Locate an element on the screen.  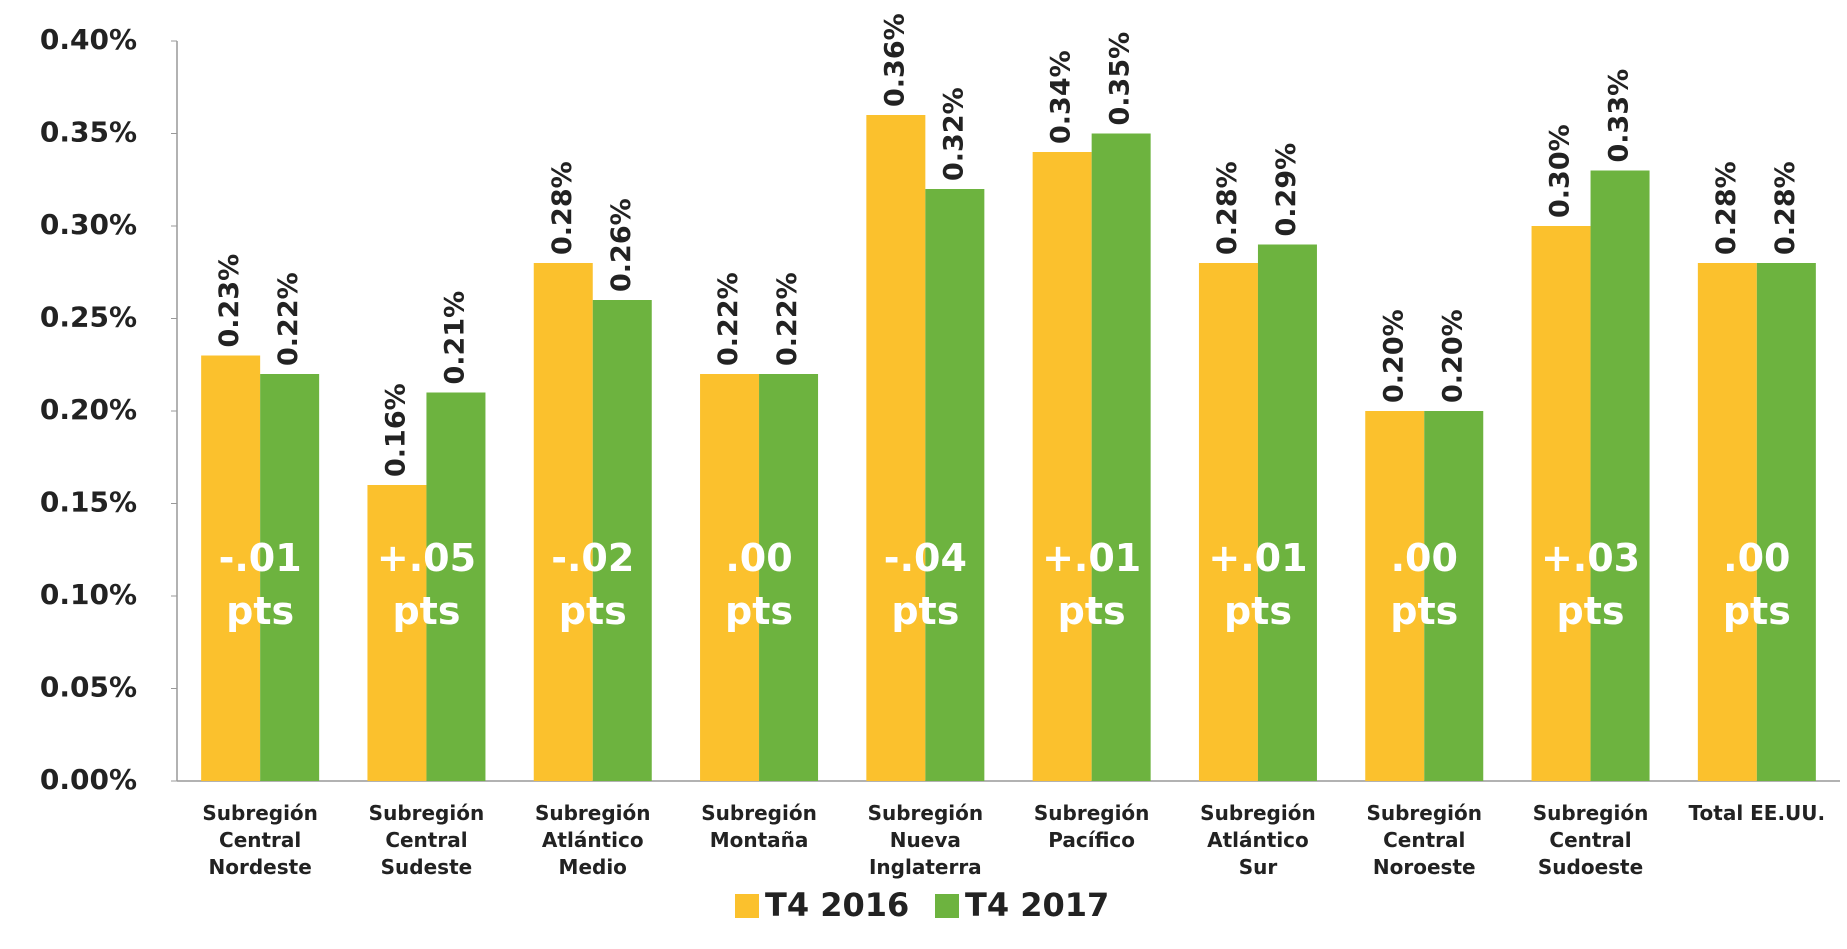
y-tick-label: 0.15% is located at coordinates (88, 502).